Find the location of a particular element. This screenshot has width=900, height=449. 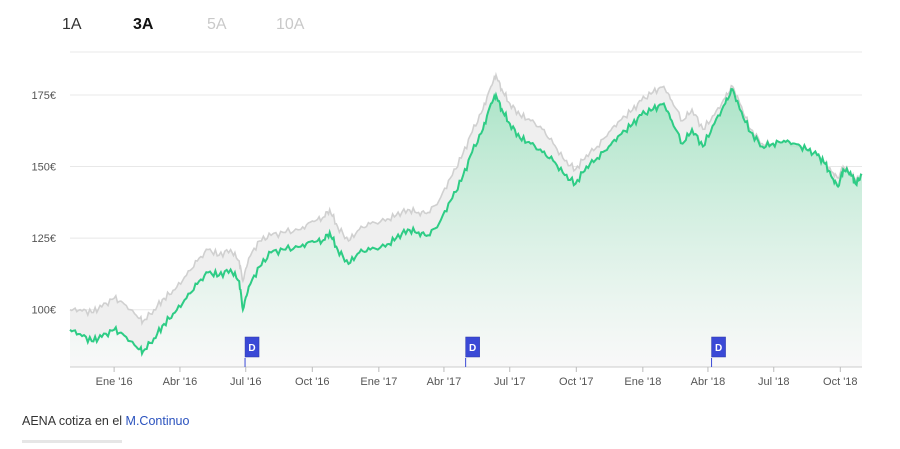

x-tick-label: Oct '16 is located at coordinates (312, 382).